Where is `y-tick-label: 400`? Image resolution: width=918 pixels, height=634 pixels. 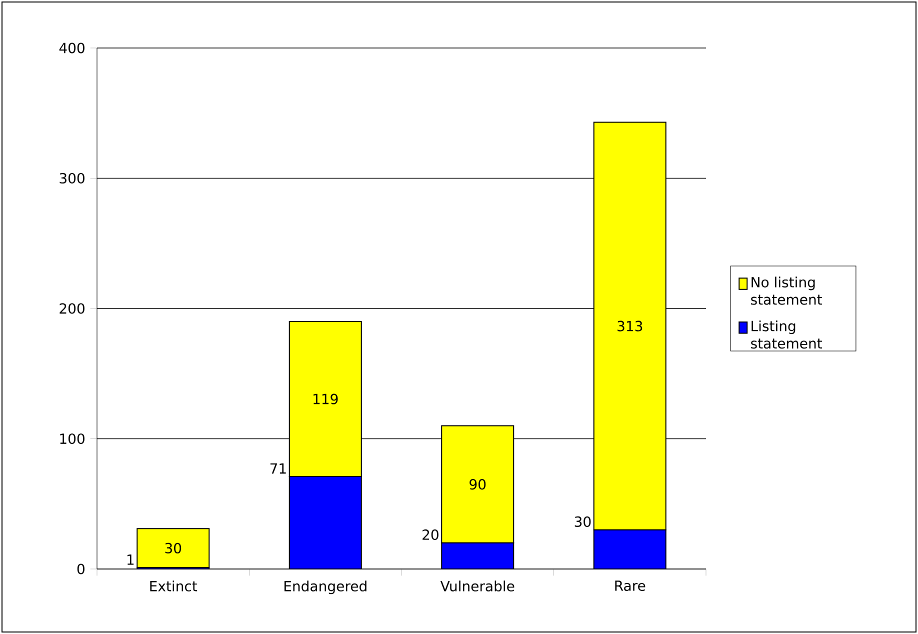
y-tick-label: 400 is located at coordinates (71, 48).